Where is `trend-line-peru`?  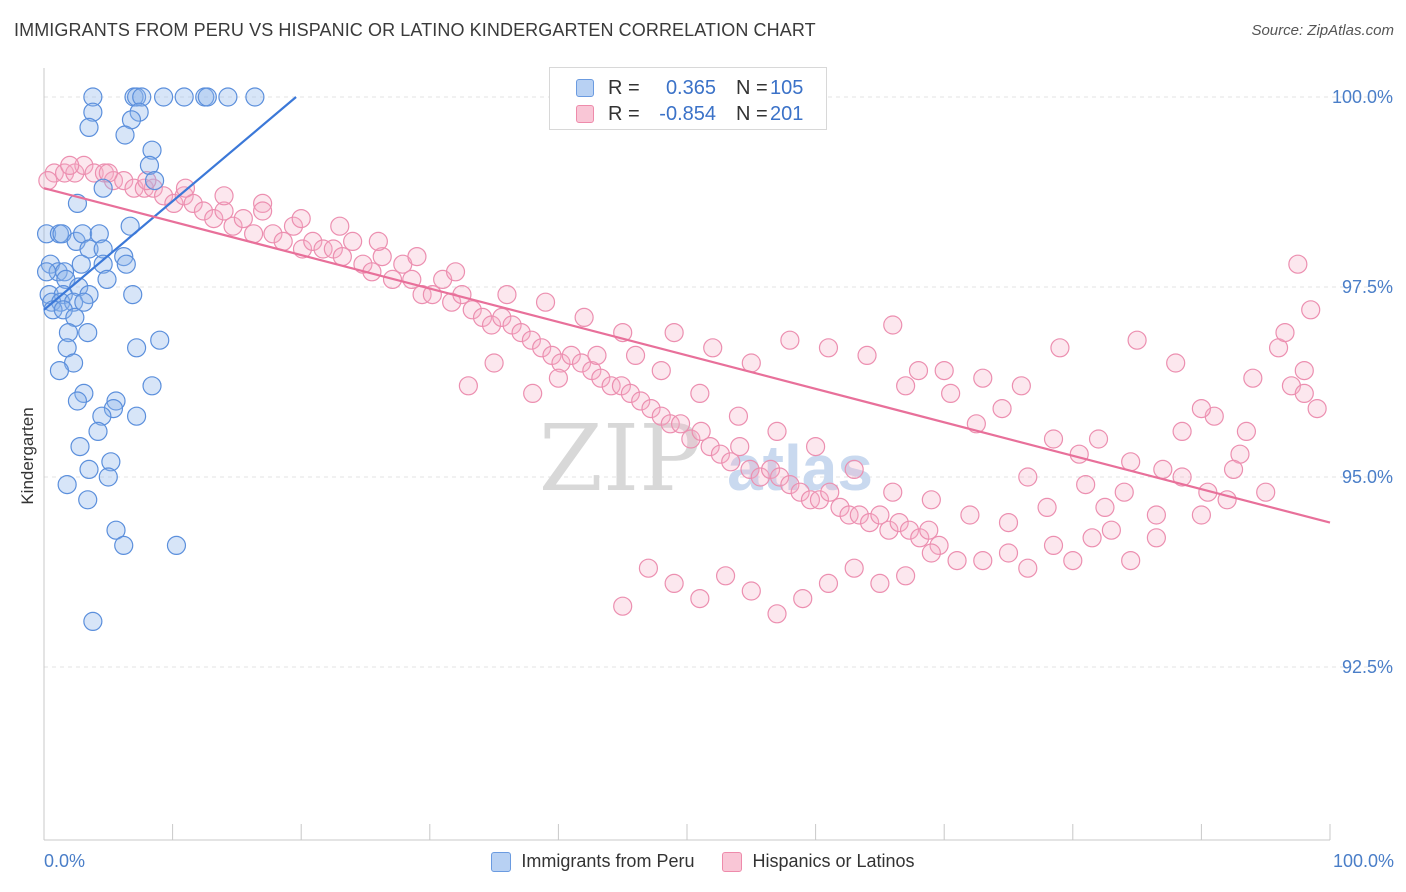
trend-line-peru is located at coordinates (170, 203).